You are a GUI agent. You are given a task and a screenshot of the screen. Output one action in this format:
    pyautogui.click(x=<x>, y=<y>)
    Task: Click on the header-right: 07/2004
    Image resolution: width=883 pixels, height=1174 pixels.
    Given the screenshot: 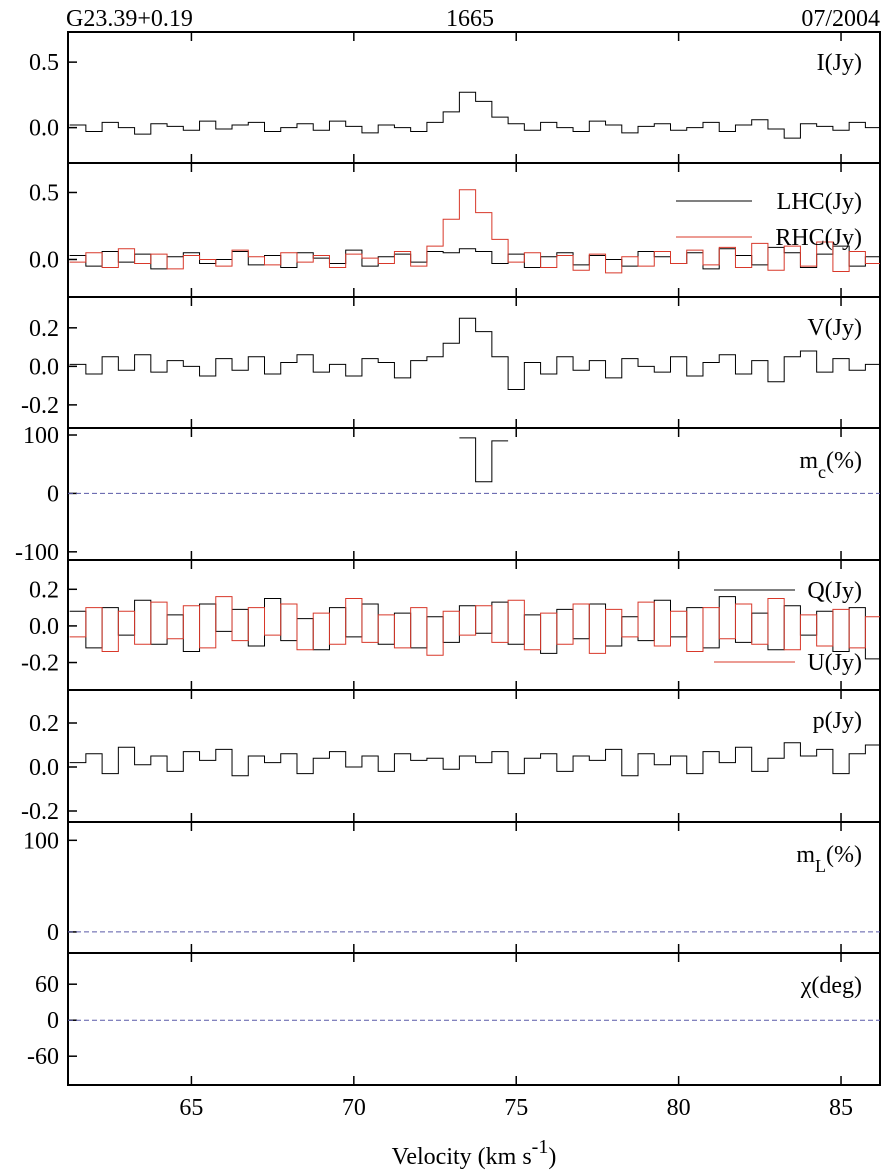 What is the action you would take?
    pyautogui.click(x=840, y=19)
    